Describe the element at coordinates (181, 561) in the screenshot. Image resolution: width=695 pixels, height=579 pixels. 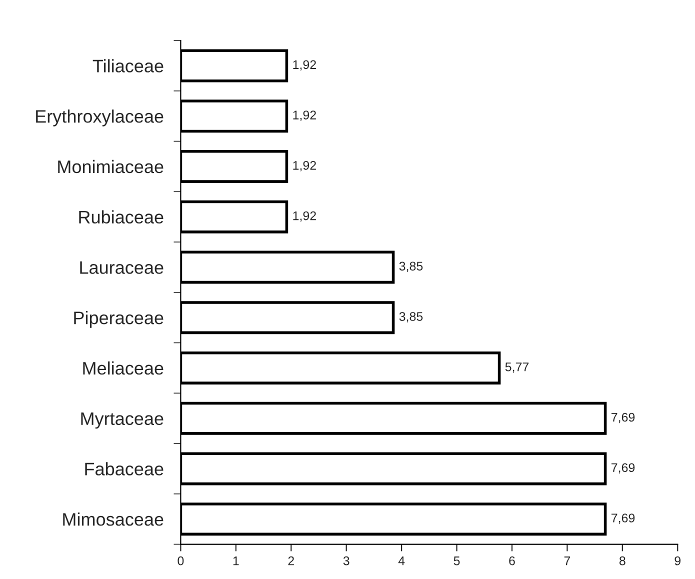
I see `x-tick-label: 0` at that location.